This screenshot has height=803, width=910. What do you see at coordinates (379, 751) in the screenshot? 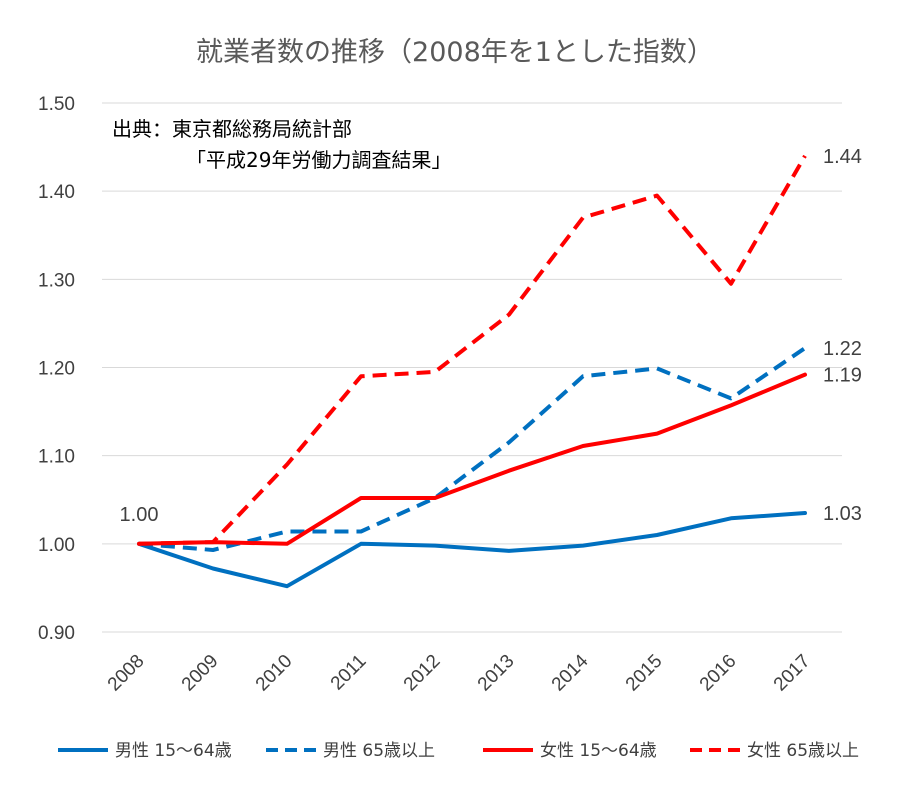
I see `legend-label: 男性 65歳以上` at bounding box center [379, 751].